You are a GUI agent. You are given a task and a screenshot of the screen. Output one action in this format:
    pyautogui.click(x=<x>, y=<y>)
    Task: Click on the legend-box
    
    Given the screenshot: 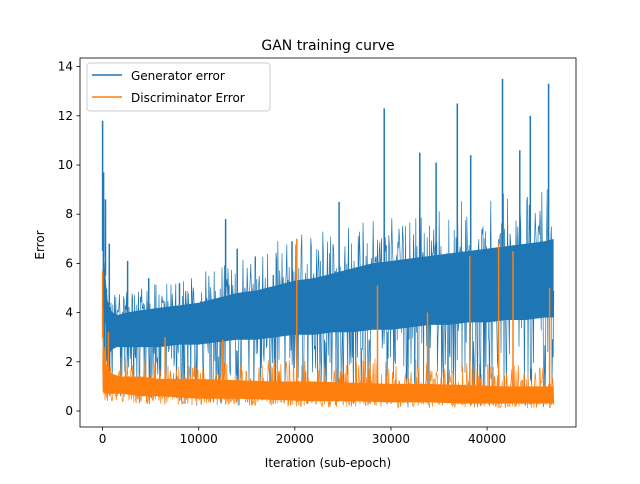 What is the action you would take?
    pyautogui.click(x=178, y=87)
    